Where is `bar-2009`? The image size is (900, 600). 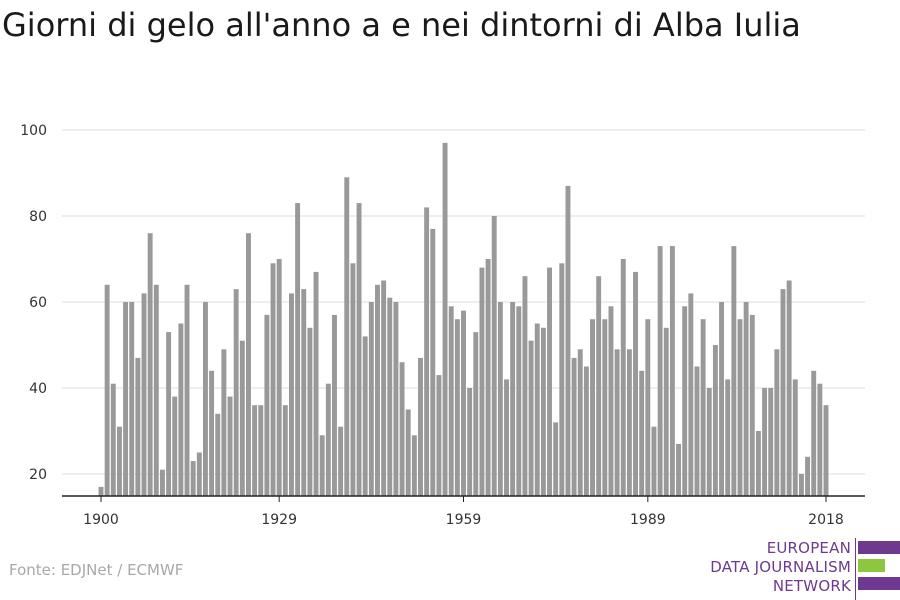
bar-2009 is located at coordinates (771, 442).